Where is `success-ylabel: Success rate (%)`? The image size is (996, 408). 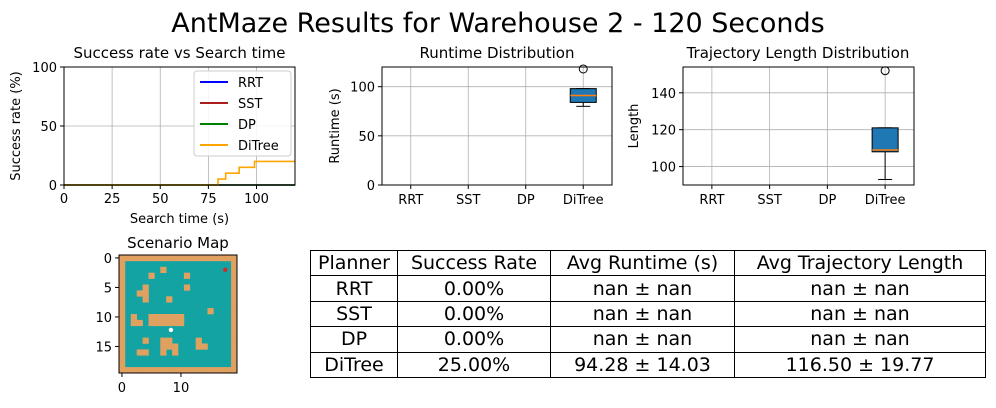
success-ylabel: Success rate (%) is located at coordinates (16, 126).